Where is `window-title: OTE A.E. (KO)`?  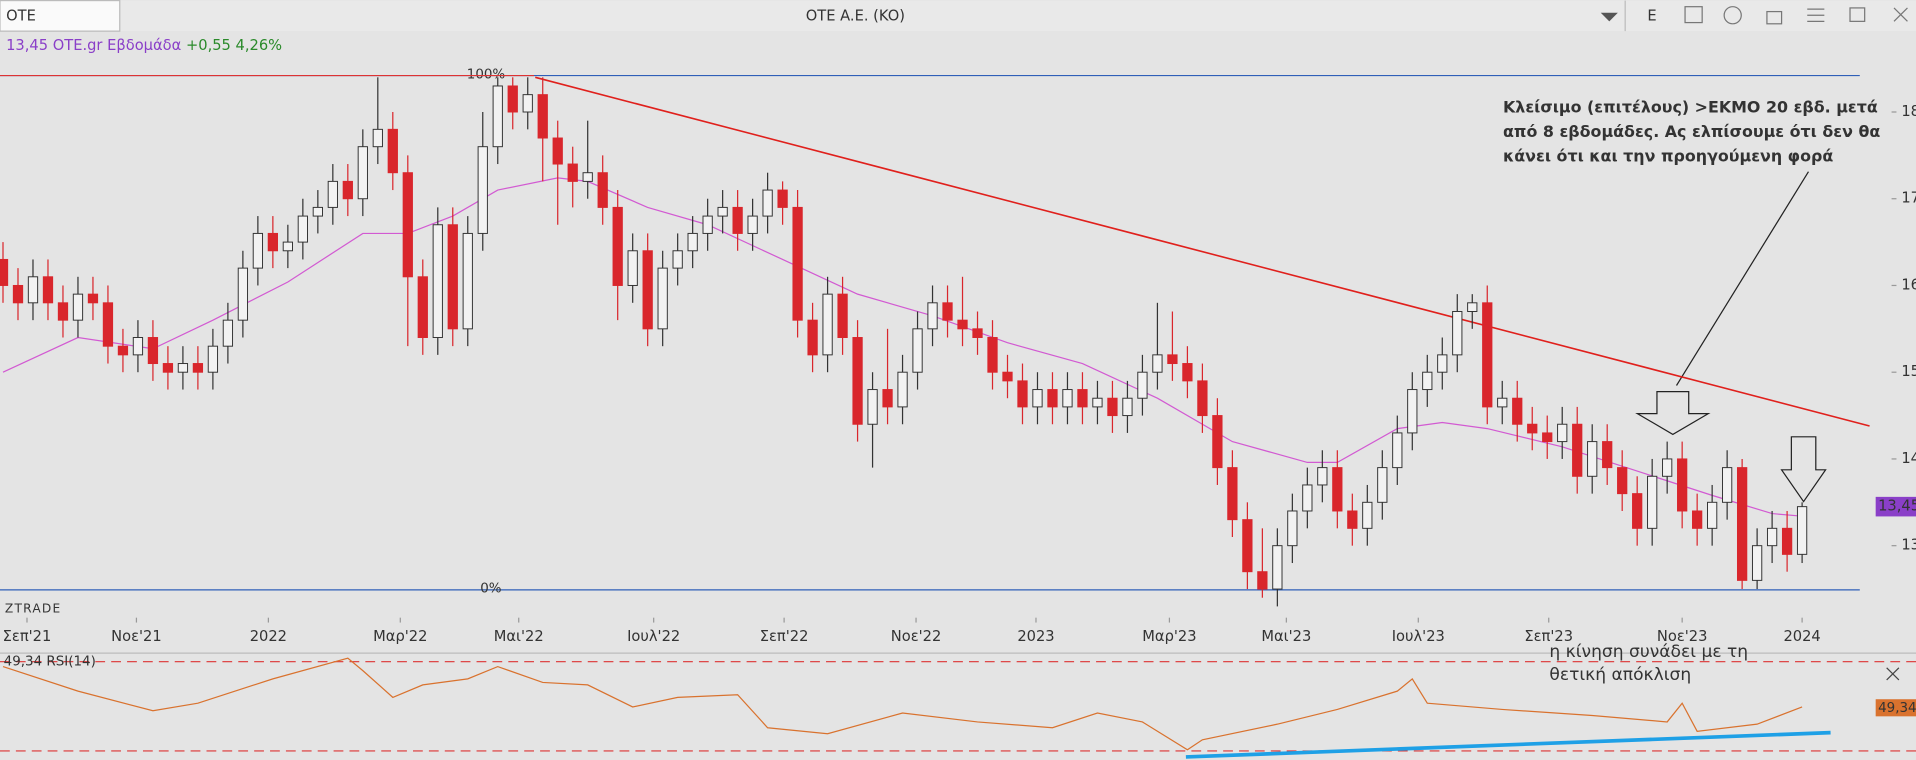 window-title: OTE A.E. (KO) is located at coordinates (855, 15).